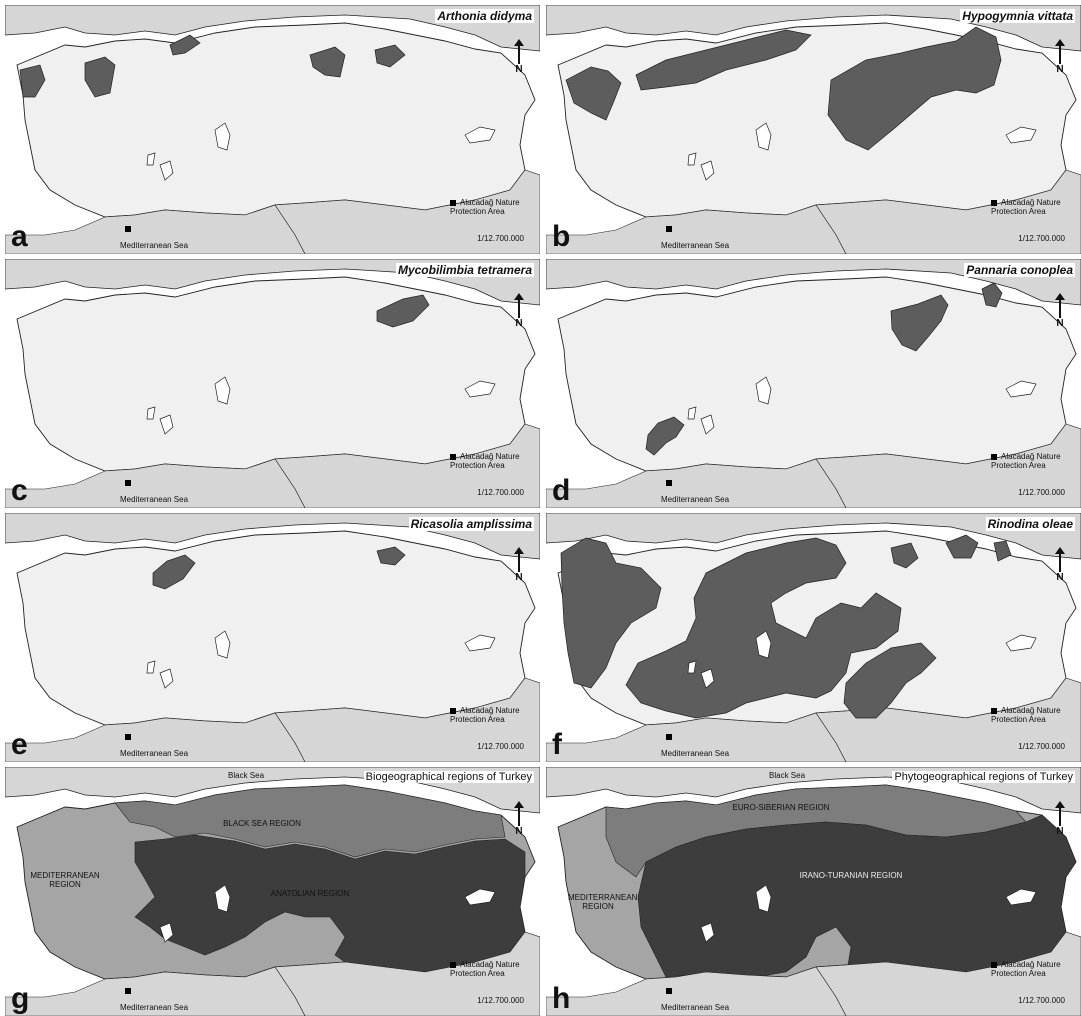 The width and height of the screenshot is (1081, 1016). Describe the element at coordinates (448, 777) in the screenshot. I see `panel-title: Biogeographical regions of Turkey` at that location.